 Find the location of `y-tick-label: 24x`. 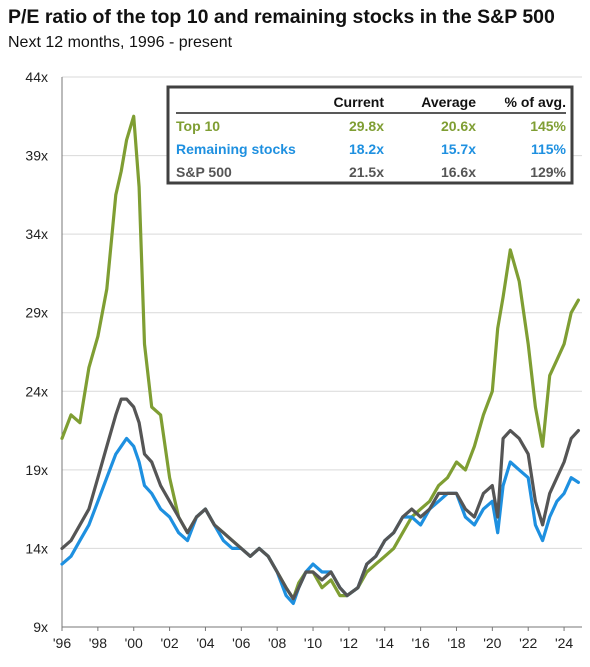

y-tick-label: 24x is located at coordinates (36, 391).